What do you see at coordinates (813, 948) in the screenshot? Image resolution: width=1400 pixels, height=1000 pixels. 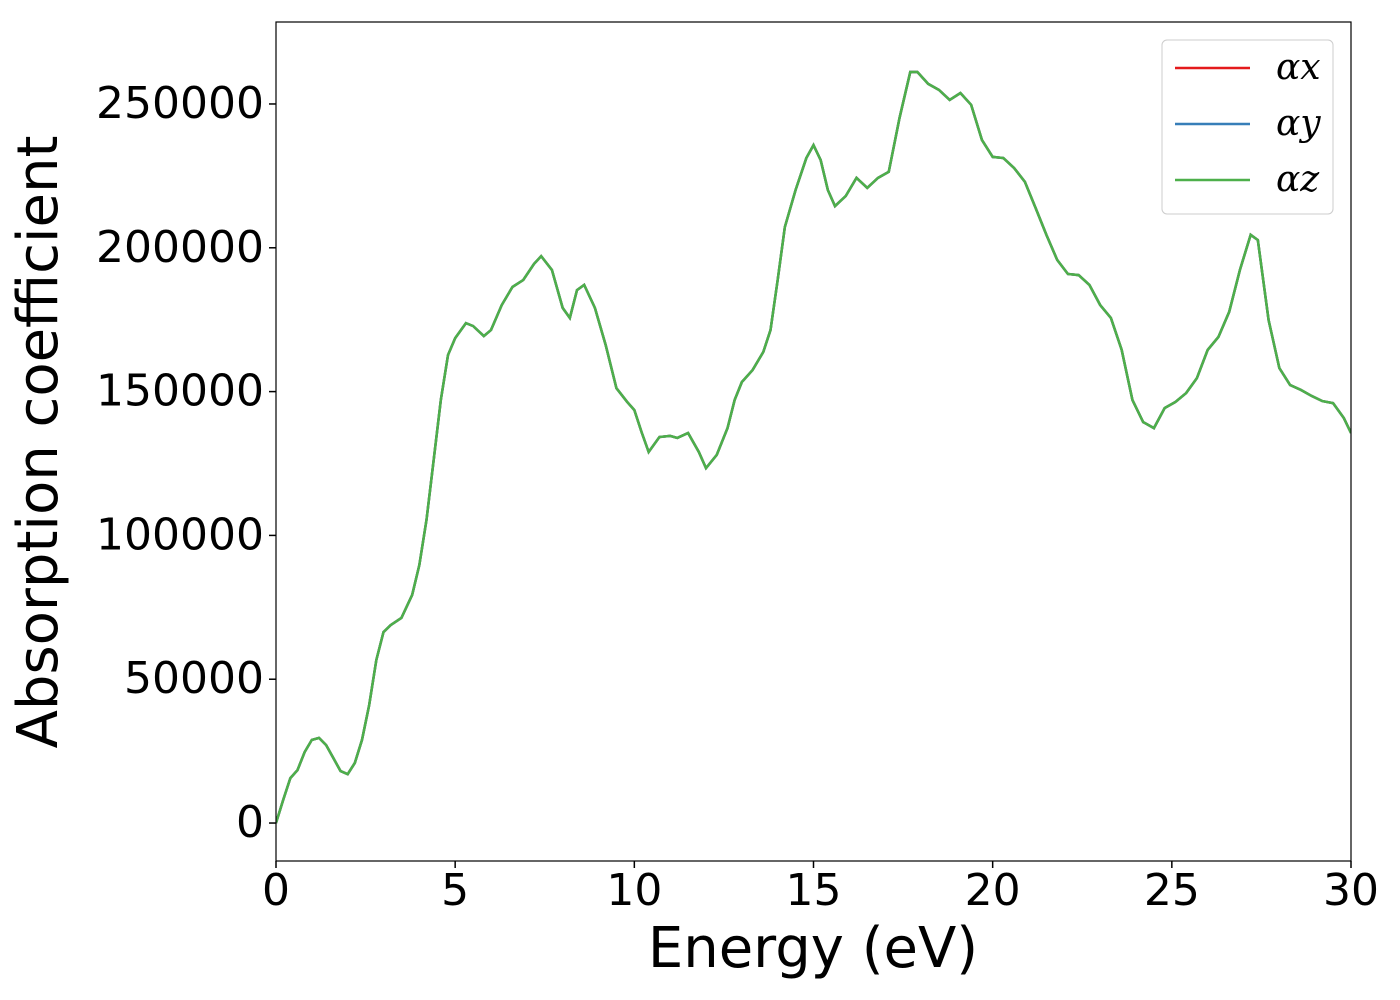 I see `x-axis-label: Energy (eV)` at bounding box center [813, 948].